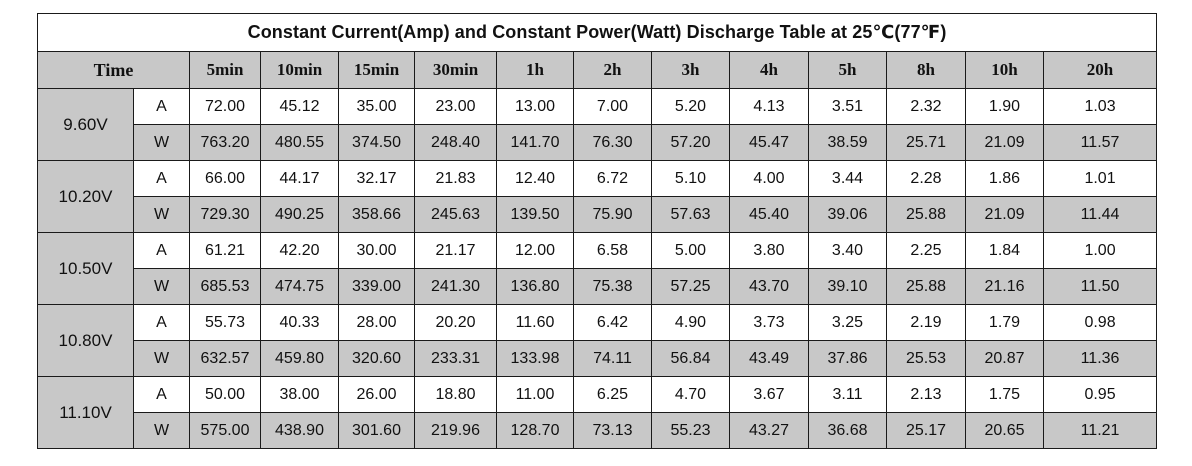 This screenshot has height=466, width=1192. What do you see at coordinates (1100, 250) in the screenshot?
I see `value-cell: 1.00` at bounding box center [1100, 250].